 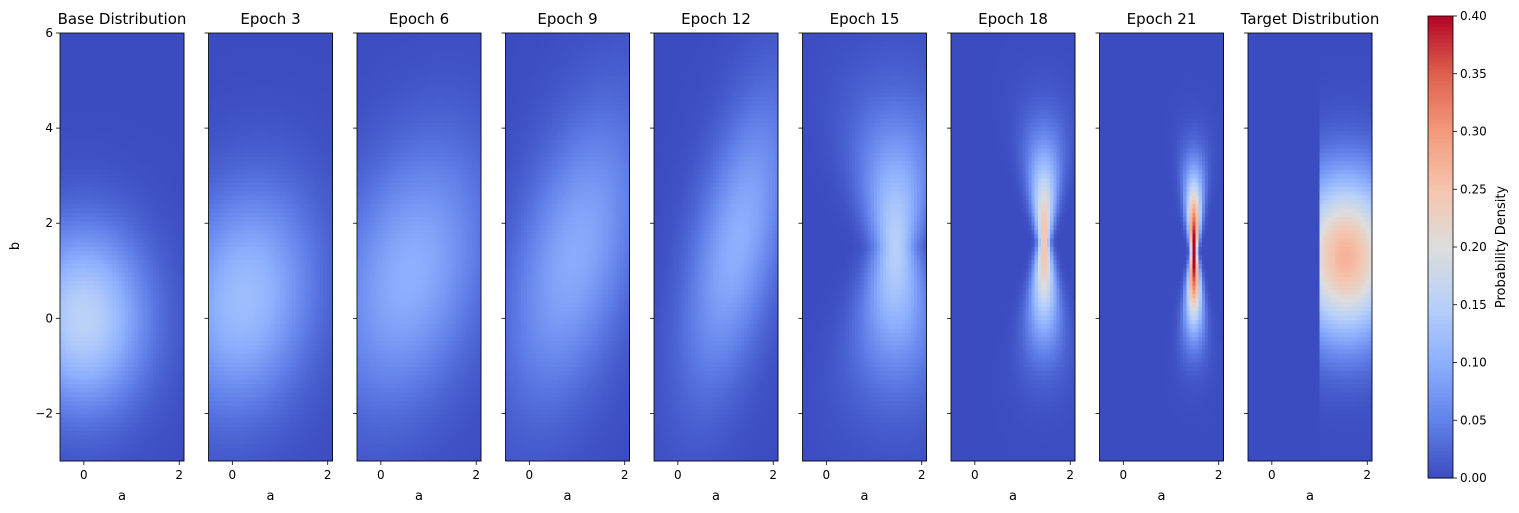 I want to click on x-tick-label: 2, so click(x=179, y=475).